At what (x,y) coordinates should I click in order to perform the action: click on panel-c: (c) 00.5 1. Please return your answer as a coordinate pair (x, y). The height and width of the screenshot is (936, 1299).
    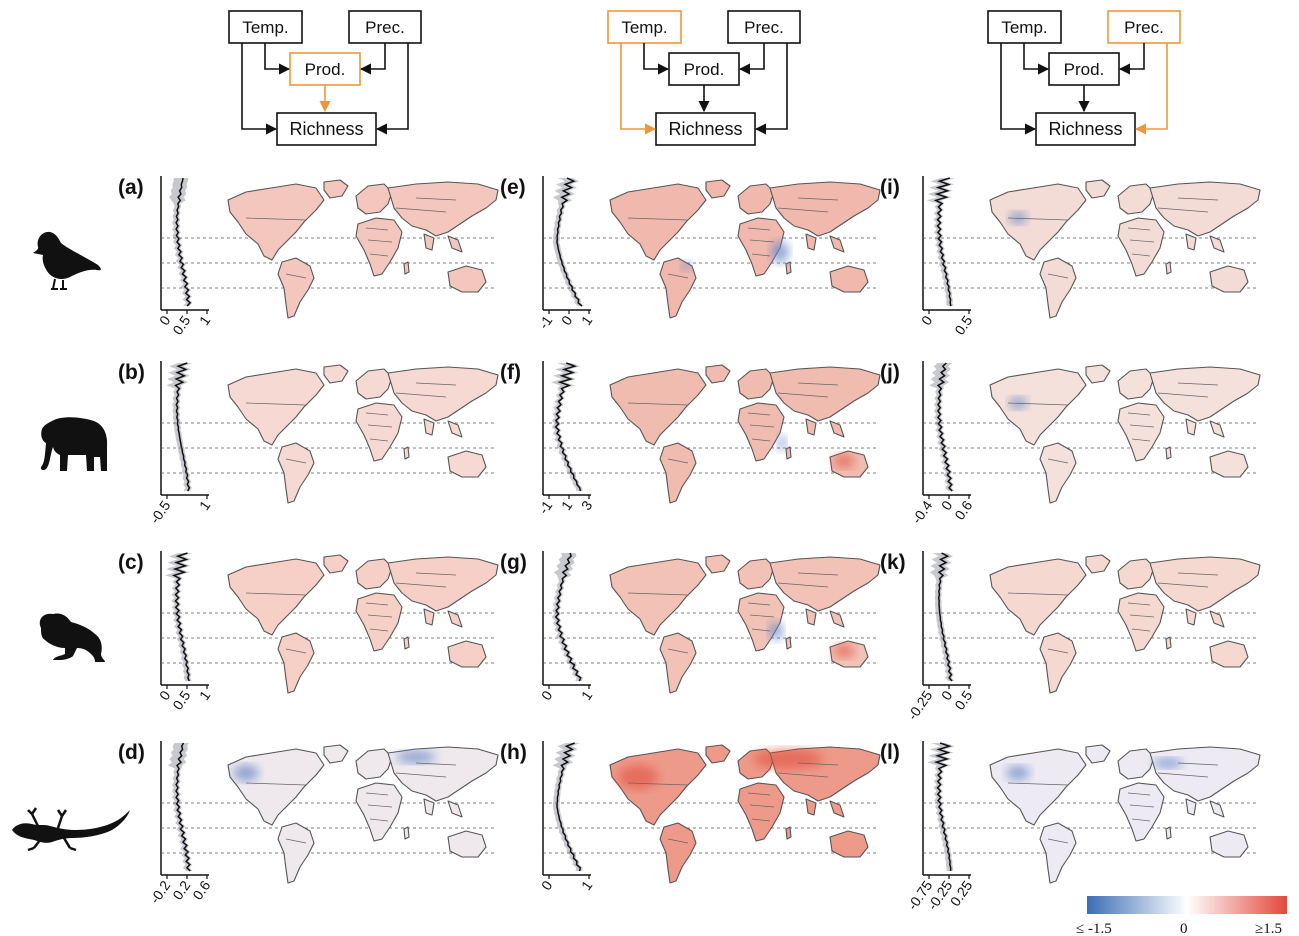
    Looking at the image, I should click on (308, 632).